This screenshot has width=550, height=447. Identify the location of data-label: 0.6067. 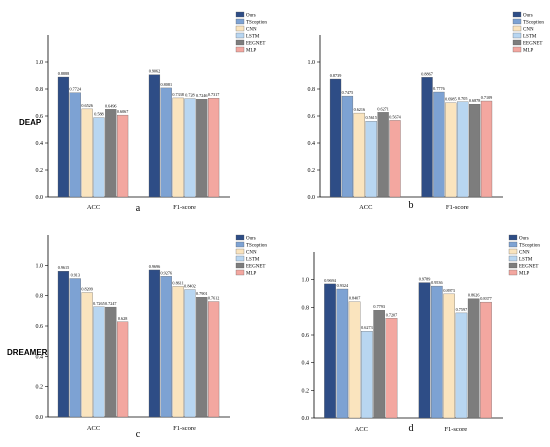
(123, 111).